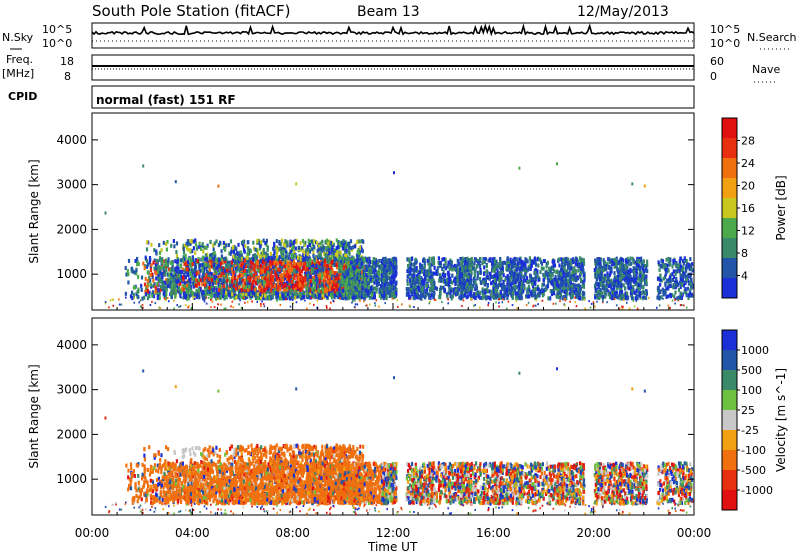 The height and width of the screenshot is (558, 800). Describe the element at coordinates (713, 76) in the screenshot. I see `nave-tick-bottom: 0` at that location.